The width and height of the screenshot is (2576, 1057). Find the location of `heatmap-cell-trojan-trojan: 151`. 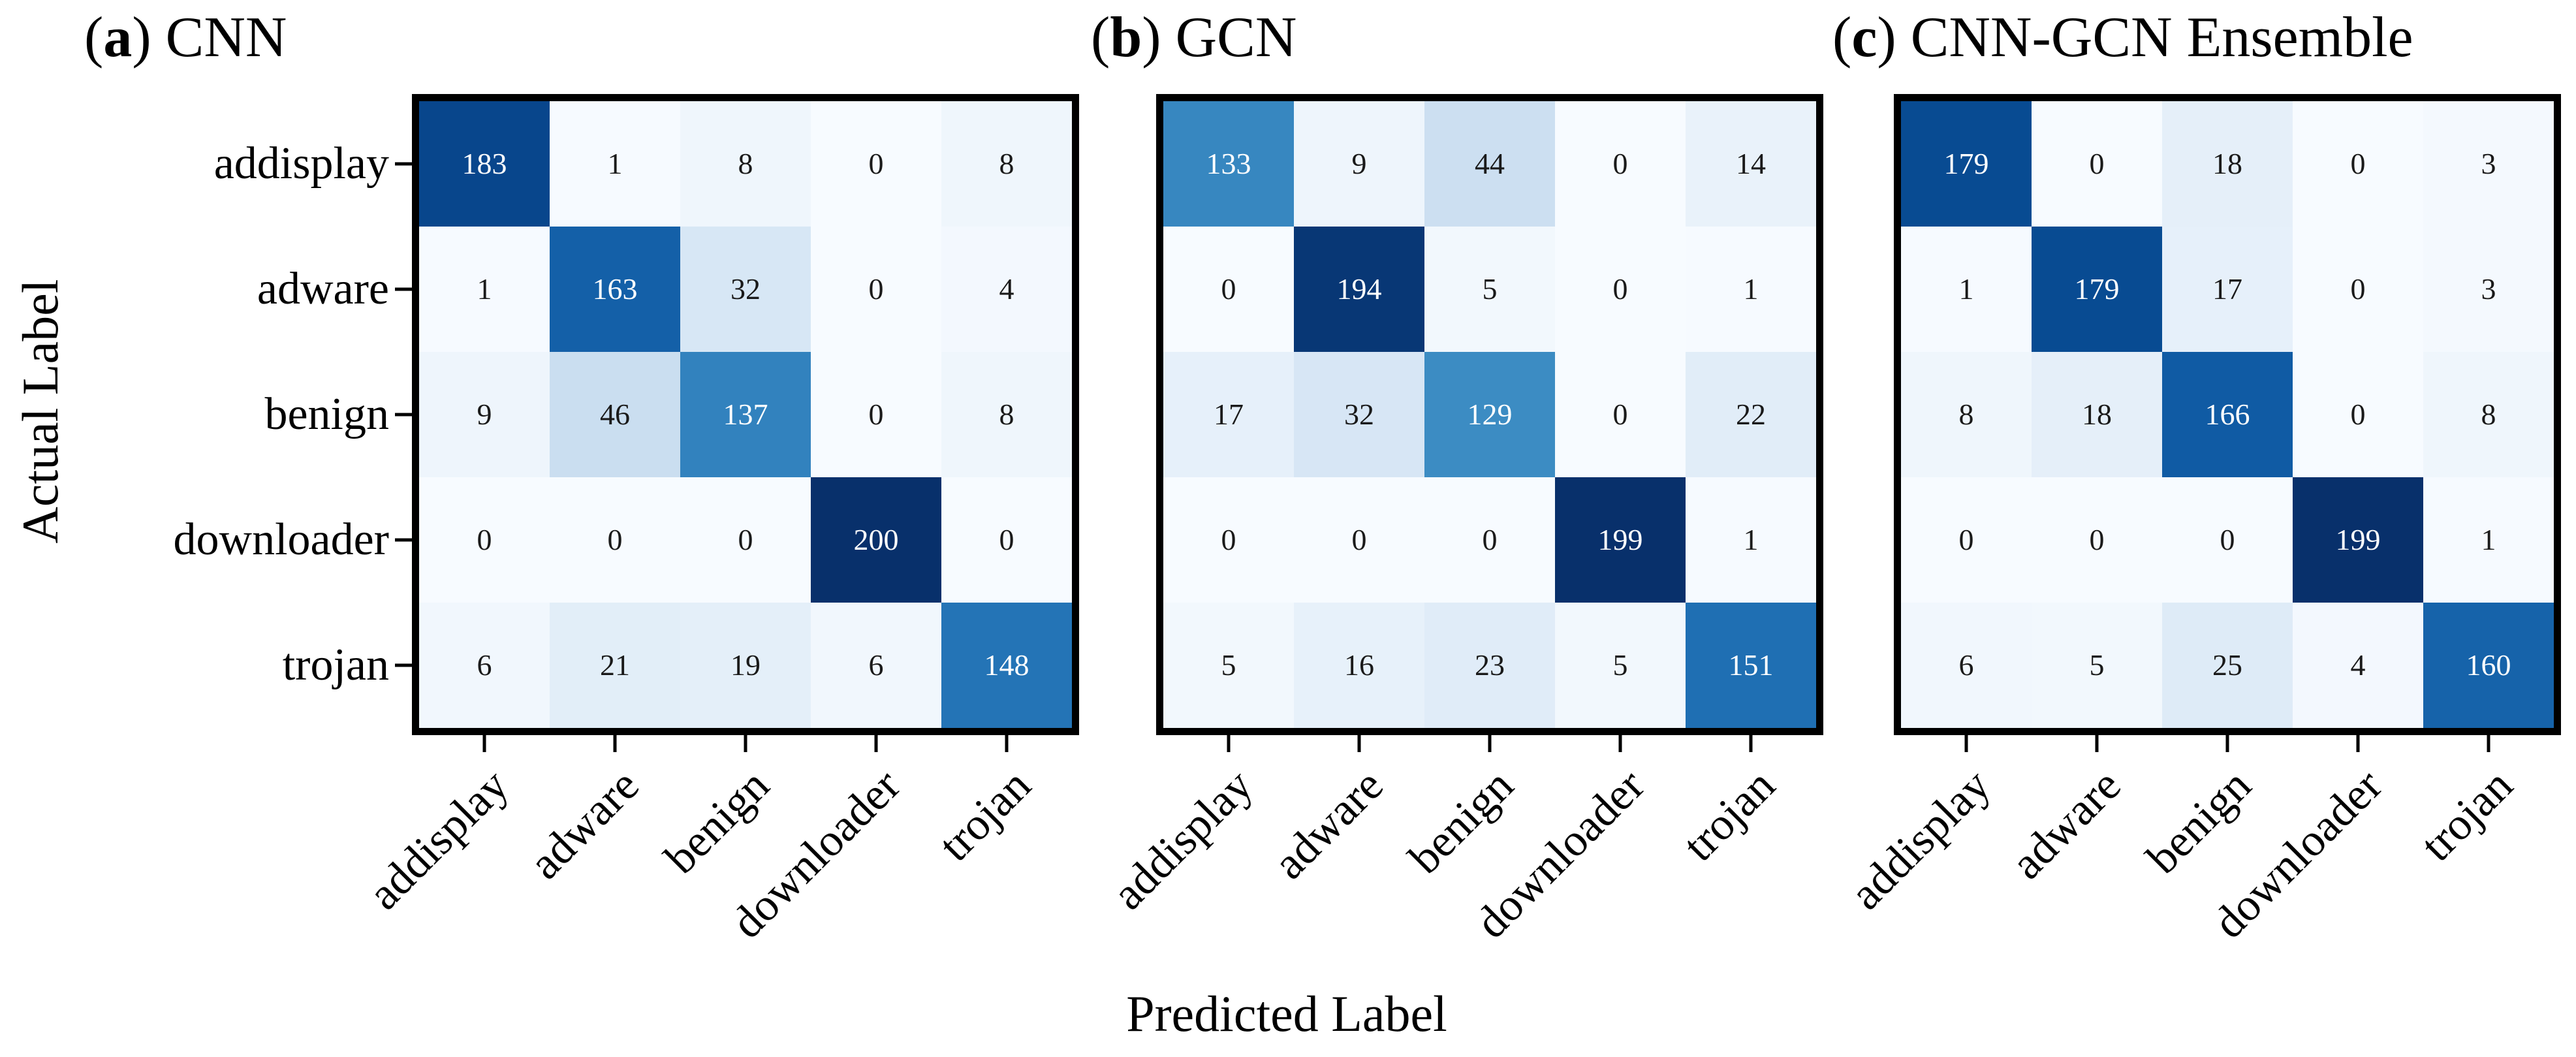

heatmap-cell-trojan-trojan: 151 is located at coordinates (1751, 665).